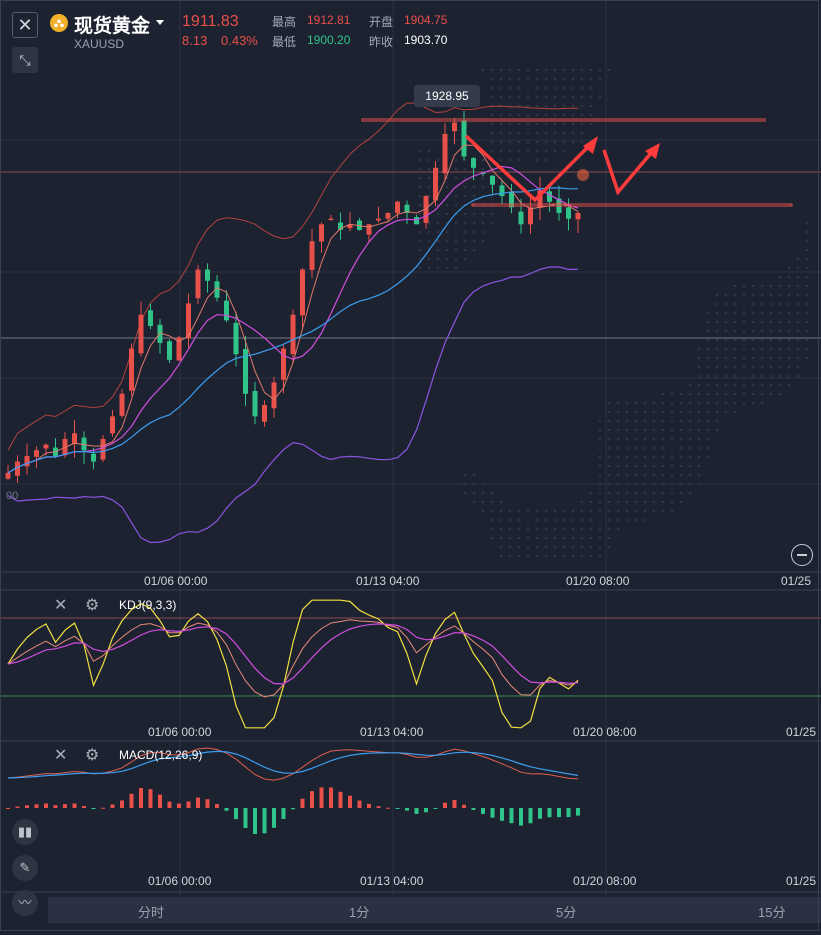  I want to click on macd-close-icon: ✕, so click(61, 755).